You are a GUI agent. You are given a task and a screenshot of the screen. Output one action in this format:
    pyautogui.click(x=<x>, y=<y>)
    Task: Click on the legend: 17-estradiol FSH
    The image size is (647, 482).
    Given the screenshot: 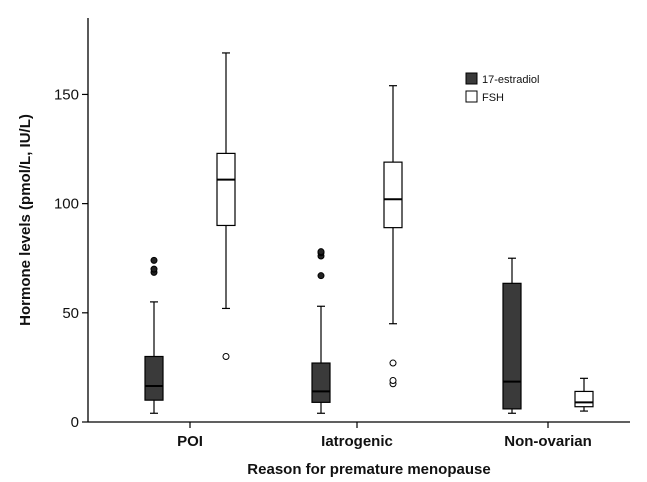 What is the action you would take?
    pyautogui.click(x=502, y=88)
    